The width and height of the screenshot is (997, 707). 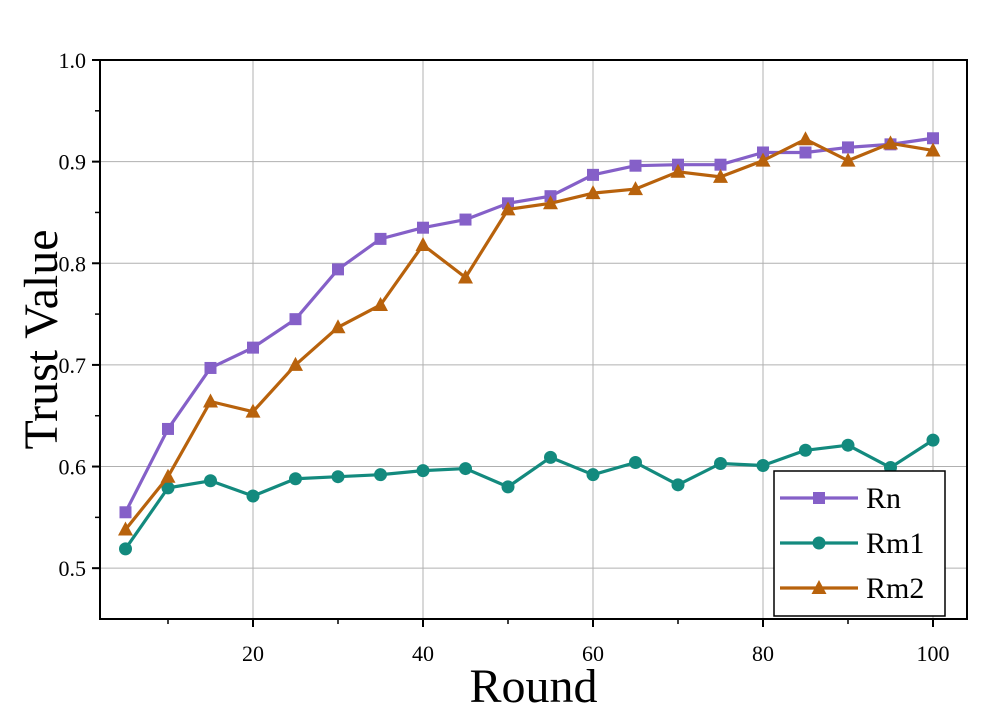 I want to click on legend-marker-Rm2, so click(x=819, y=587).